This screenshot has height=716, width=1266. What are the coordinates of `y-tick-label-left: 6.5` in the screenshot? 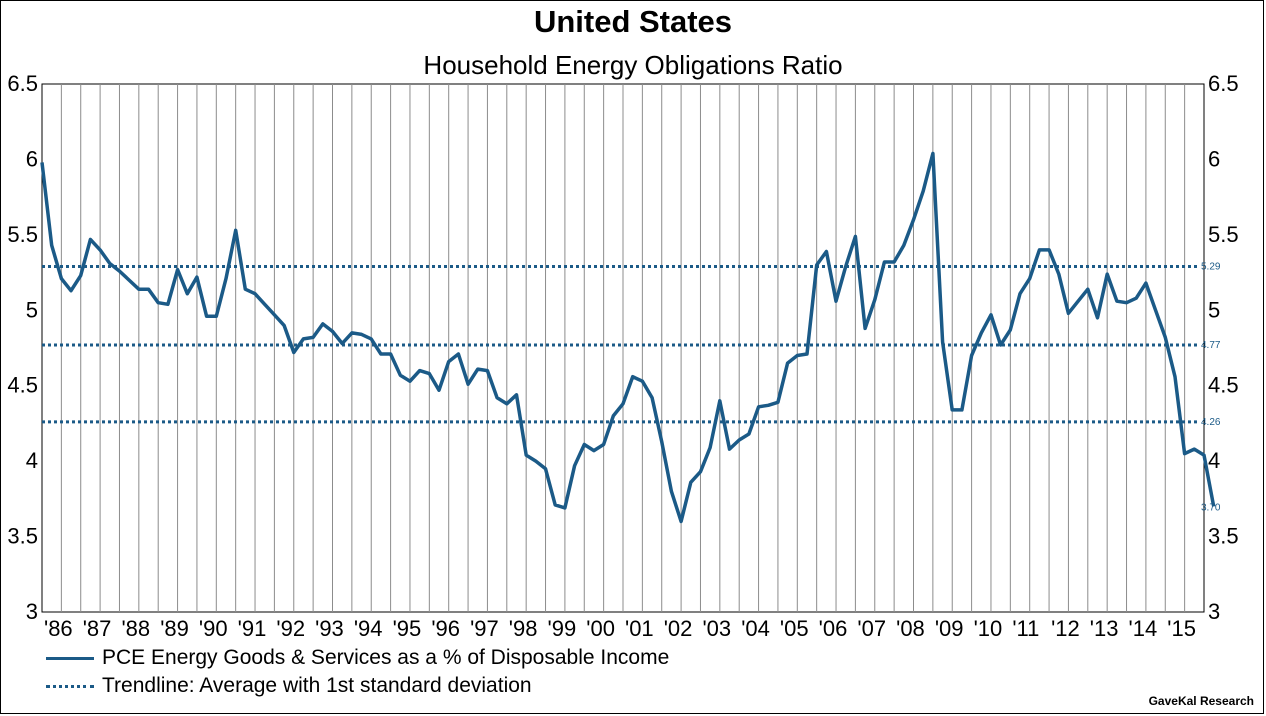 It's located at (22, 83).